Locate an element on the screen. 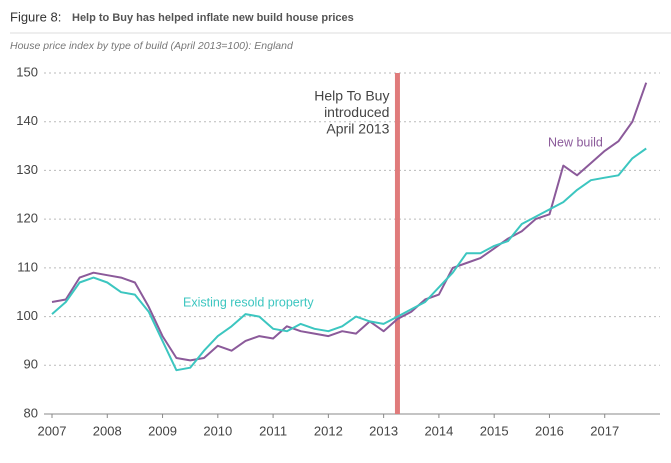 The width and height of the screenshot is (671, 463). x-tick-label: 2013 is located at coordinates (383, 430).